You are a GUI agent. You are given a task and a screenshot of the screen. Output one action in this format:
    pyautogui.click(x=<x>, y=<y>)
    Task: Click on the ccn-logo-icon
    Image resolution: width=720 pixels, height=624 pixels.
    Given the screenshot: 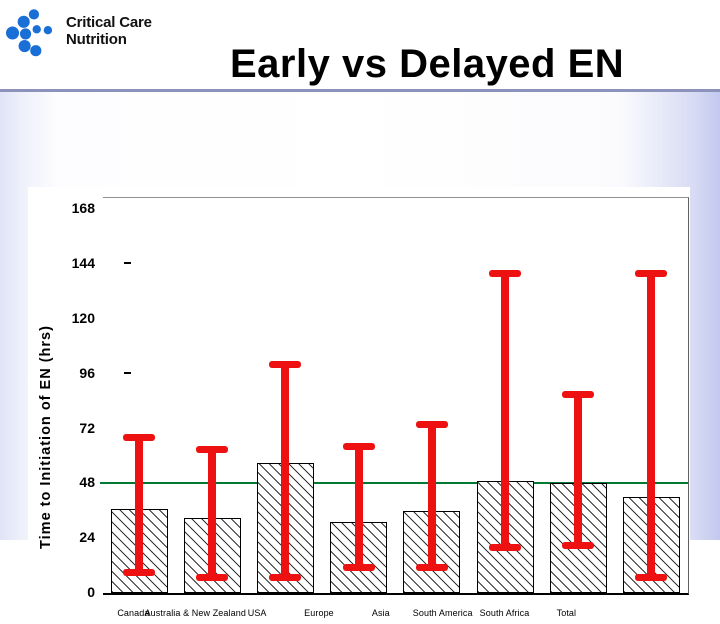 What is the action you would take?
    pyautogui.click(x=29, y=33)
    